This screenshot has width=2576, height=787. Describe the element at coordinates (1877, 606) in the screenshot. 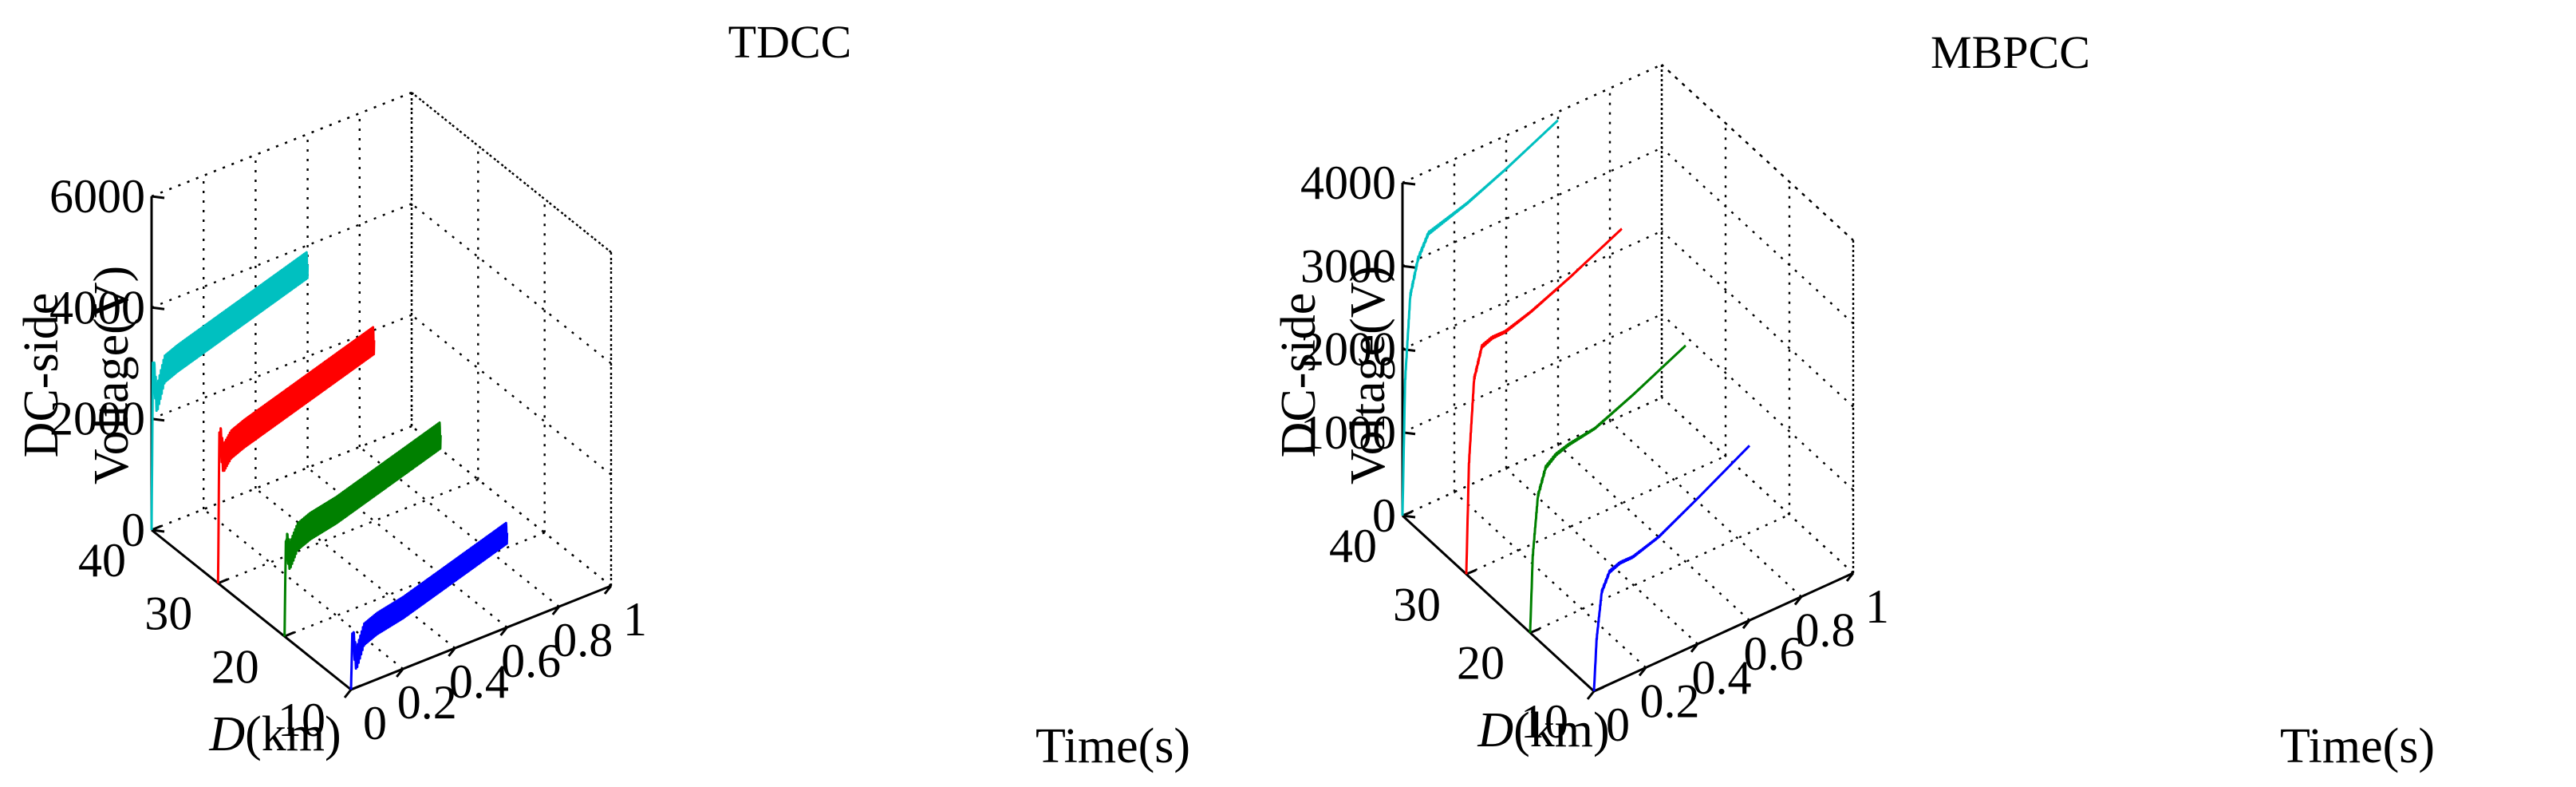

I see `x-tick-label: 1` at that location.